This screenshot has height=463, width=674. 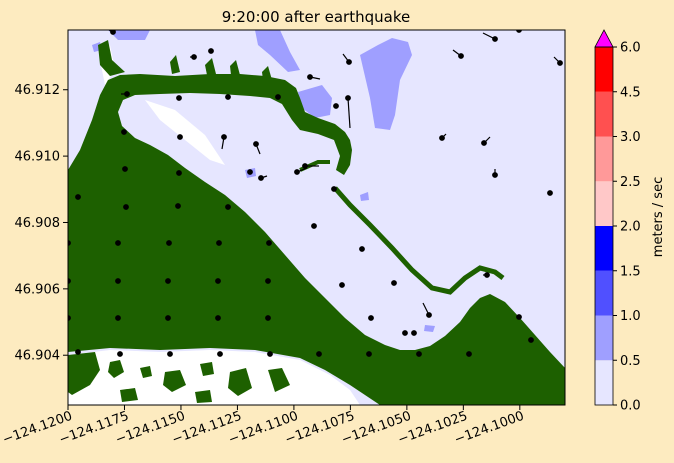 What do you see at coordinates (630, 48) in the screenshot?
I see `colorbar-tick-label: 6.0` at bounding box center [630, 48].